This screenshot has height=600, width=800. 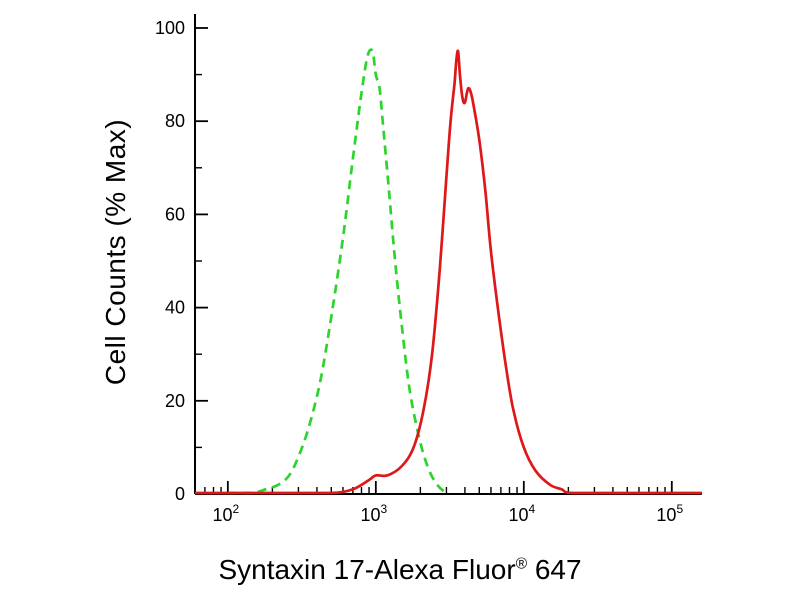 What do you see at coordinates (170, 28) in the screenshot?
I see `y-tick-label: 100` at bounding box center [170, 28].